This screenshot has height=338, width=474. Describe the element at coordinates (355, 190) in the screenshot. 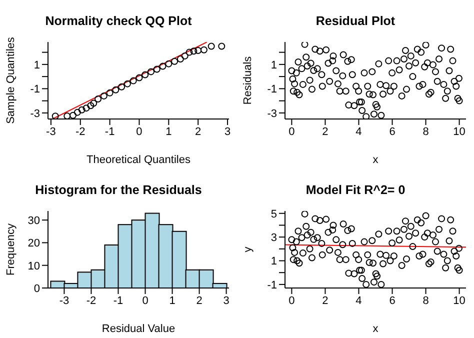

I see `chart-title: Model Fit R^2= 0` at that location.